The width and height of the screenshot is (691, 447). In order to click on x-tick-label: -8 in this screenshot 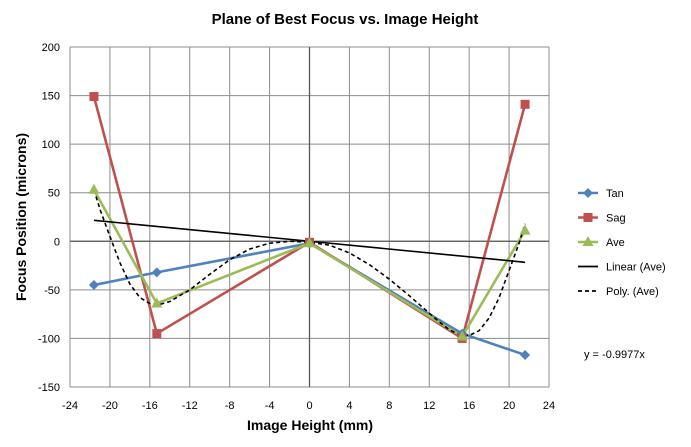, I will do `click(230, 406)`.